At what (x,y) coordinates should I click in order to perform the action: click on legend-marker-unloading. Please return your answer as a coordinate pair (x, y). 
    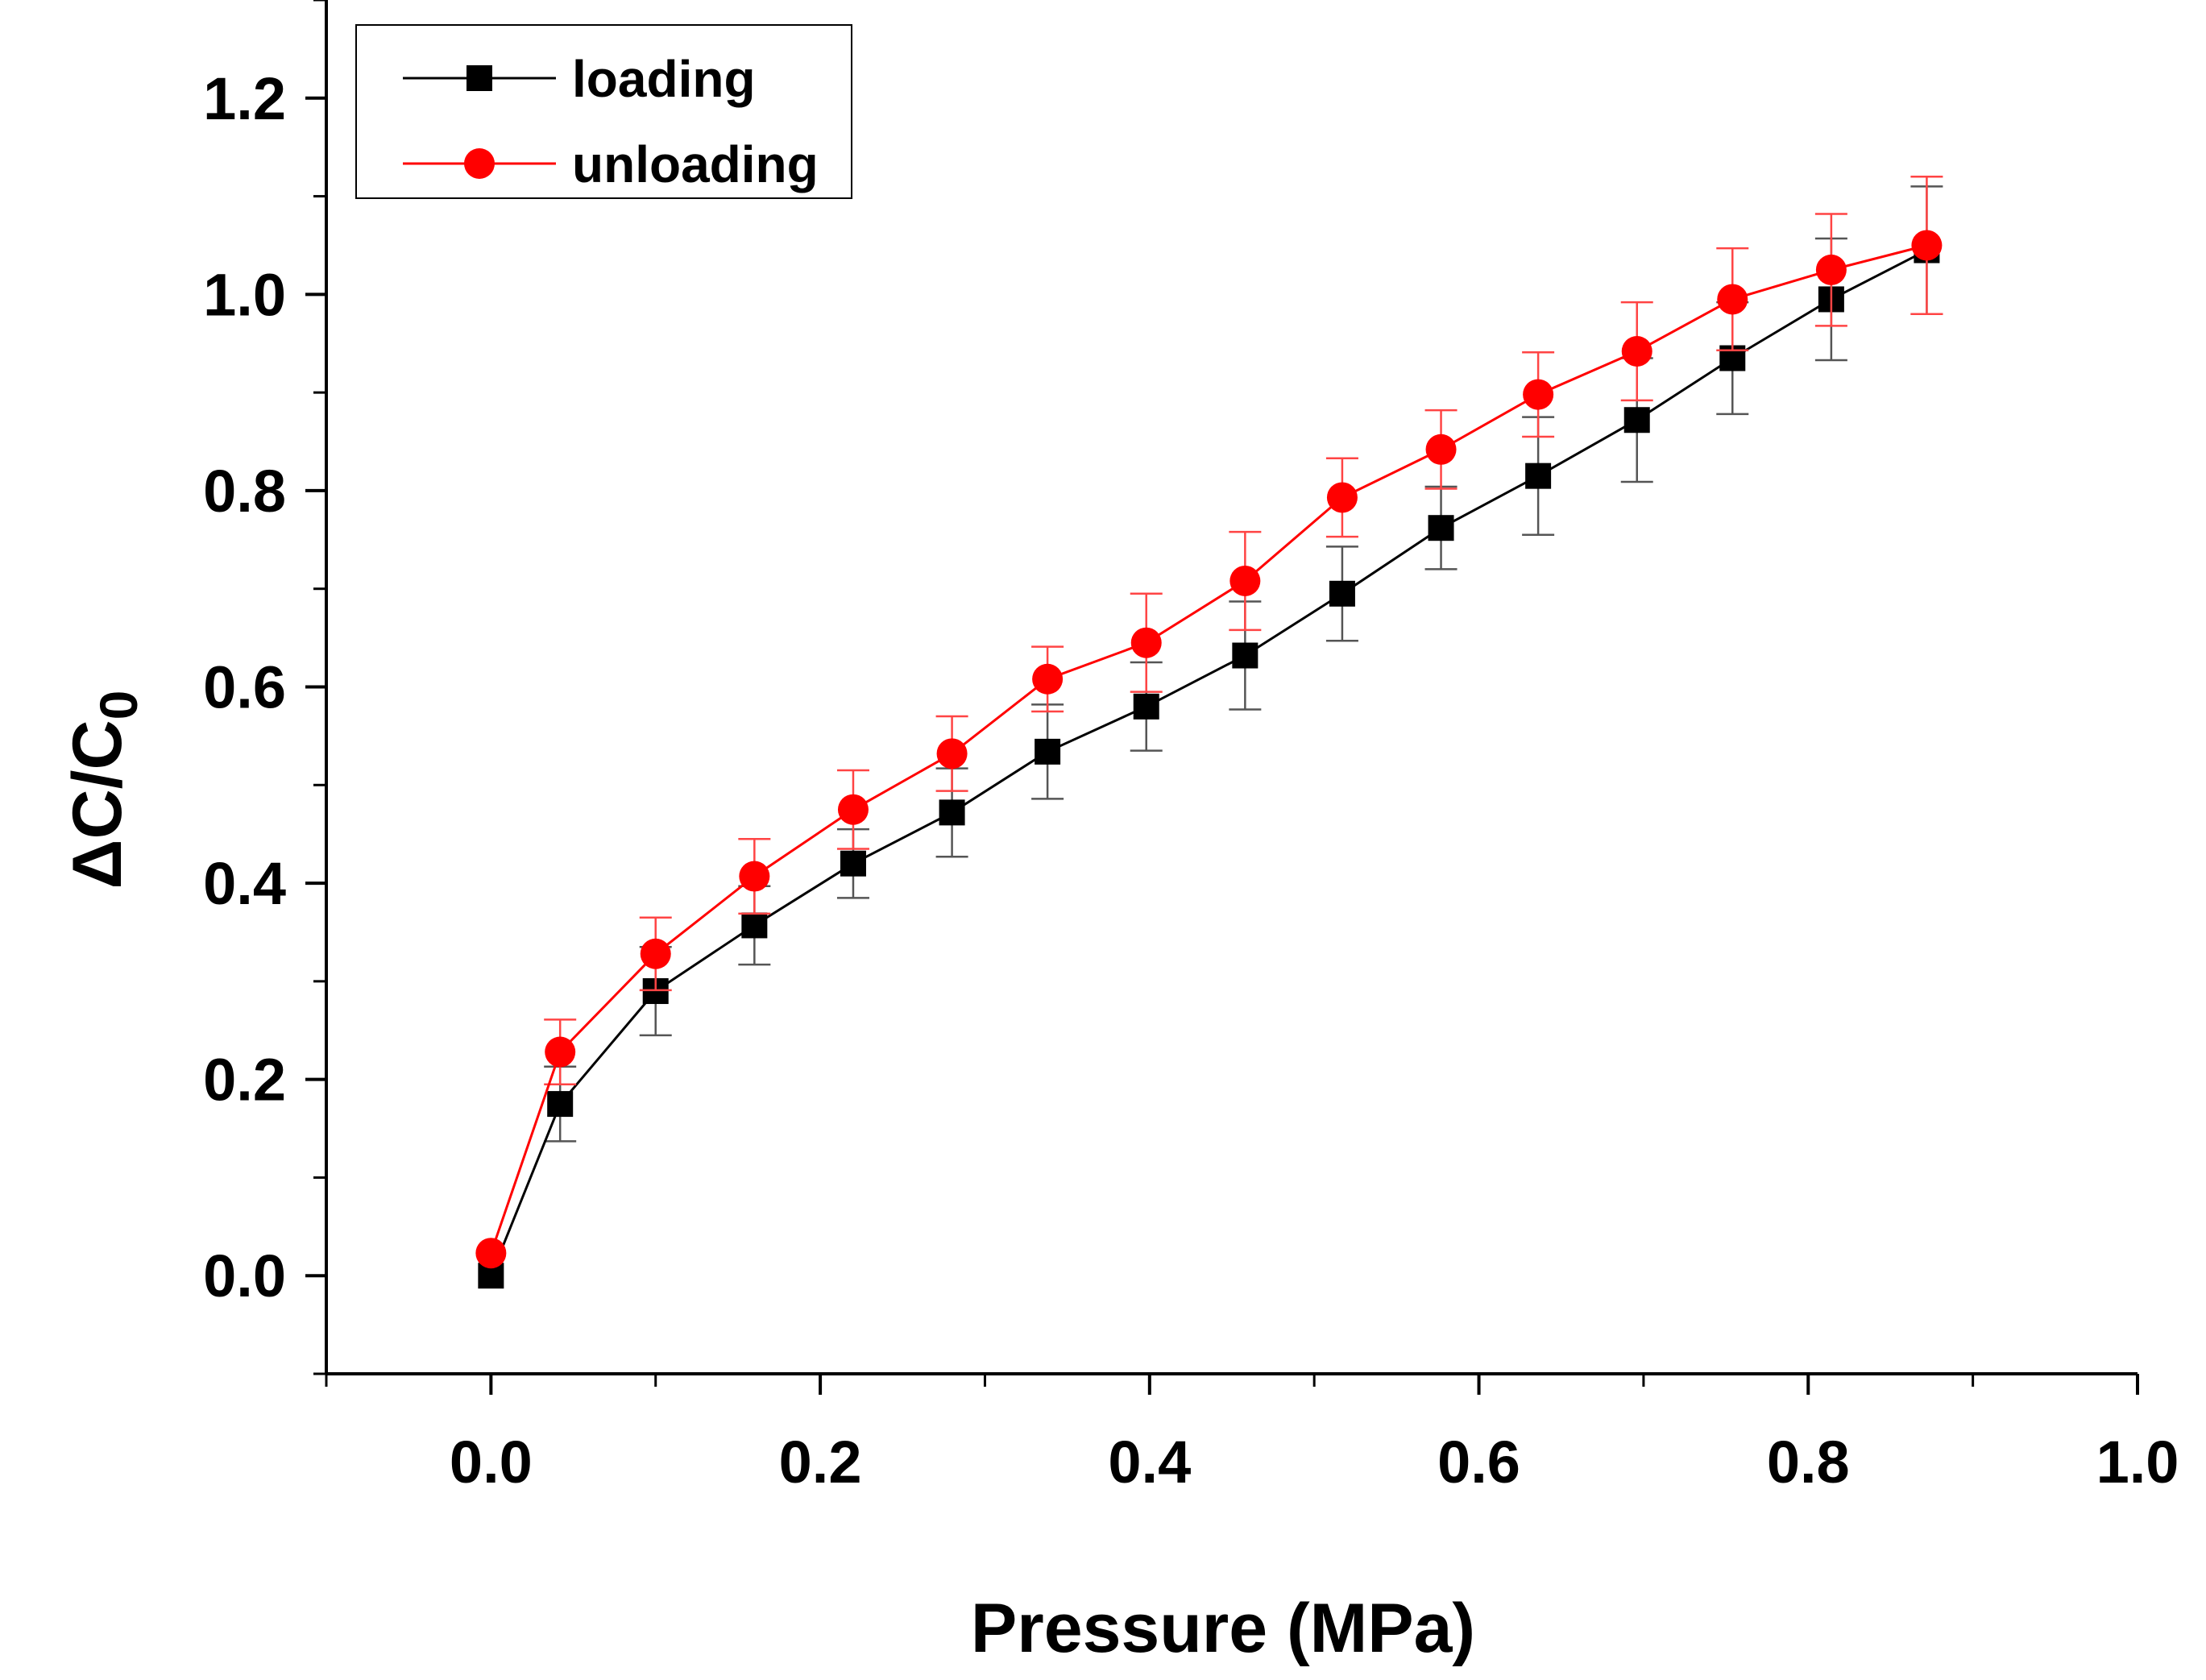
    Looking at the image, I should click on (480, 163).